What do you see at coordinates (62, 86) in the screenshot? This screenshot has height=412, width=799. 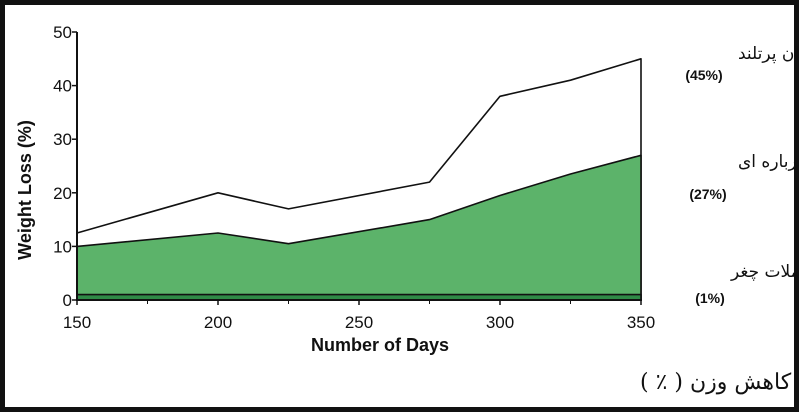 I see `y-tick-label: 40` at bounding box center [62, 86].